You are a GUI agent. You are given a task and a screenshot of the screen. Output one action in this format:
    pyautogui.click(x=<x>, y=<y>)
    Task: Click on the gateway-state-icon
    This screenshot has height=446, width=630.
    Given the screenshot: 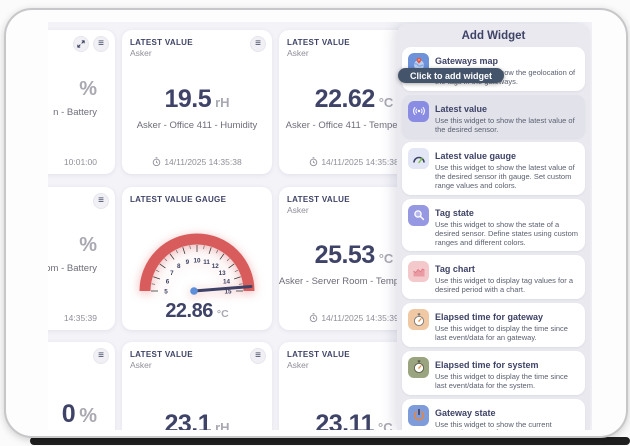 What is the action you would take?
    pyautogui.click(x=418, y=415)
    